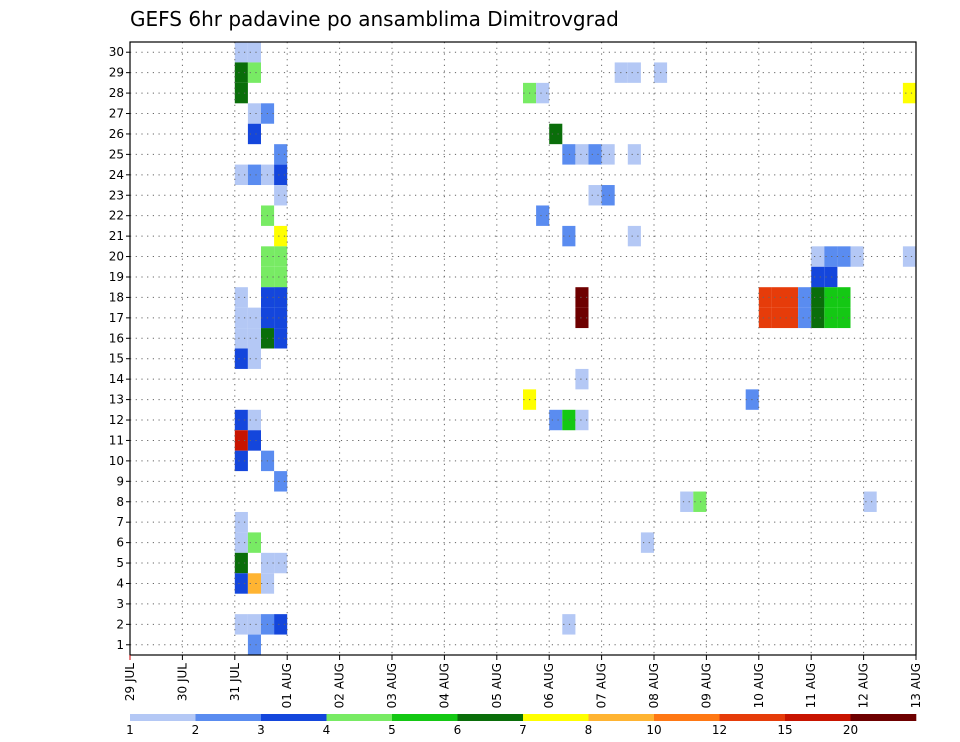 The width and height of the screenshot is (960, 742). What do you see at coordinates (287, 685) in the screenshot?
I see `x-tick-label: 01 AUG` at bounding box center [287, 685].